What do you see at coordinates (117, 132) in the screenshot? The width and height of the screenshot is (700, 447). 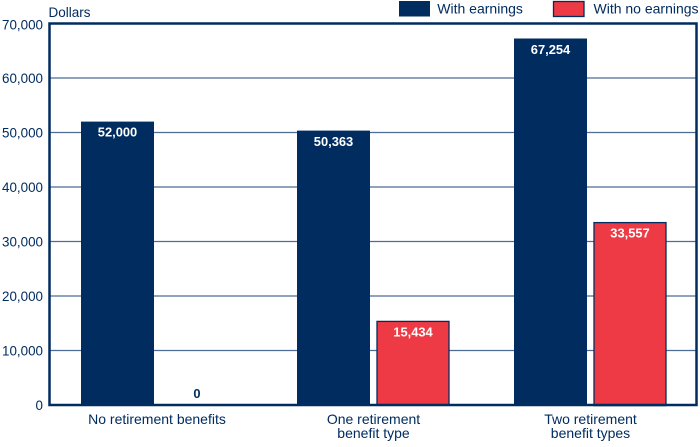 I see `svg-text: 52,000` at bounding box center [117, 132].